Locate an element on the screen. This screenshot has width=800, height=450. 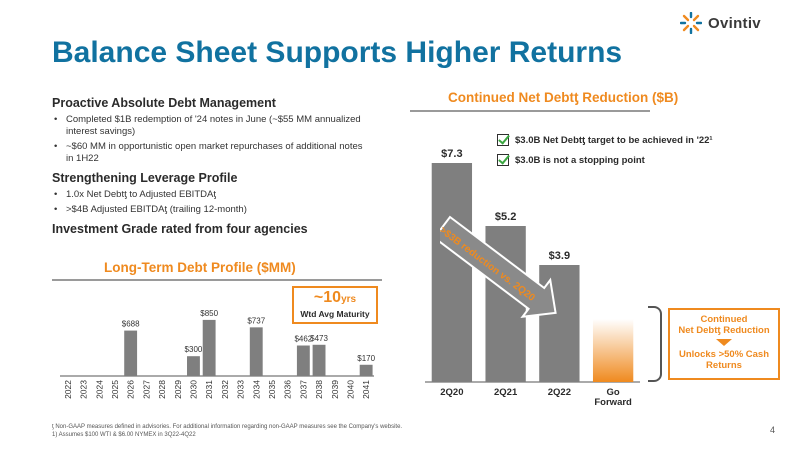
debt-year-tick: 2033 is located at coordinates (241, 389).